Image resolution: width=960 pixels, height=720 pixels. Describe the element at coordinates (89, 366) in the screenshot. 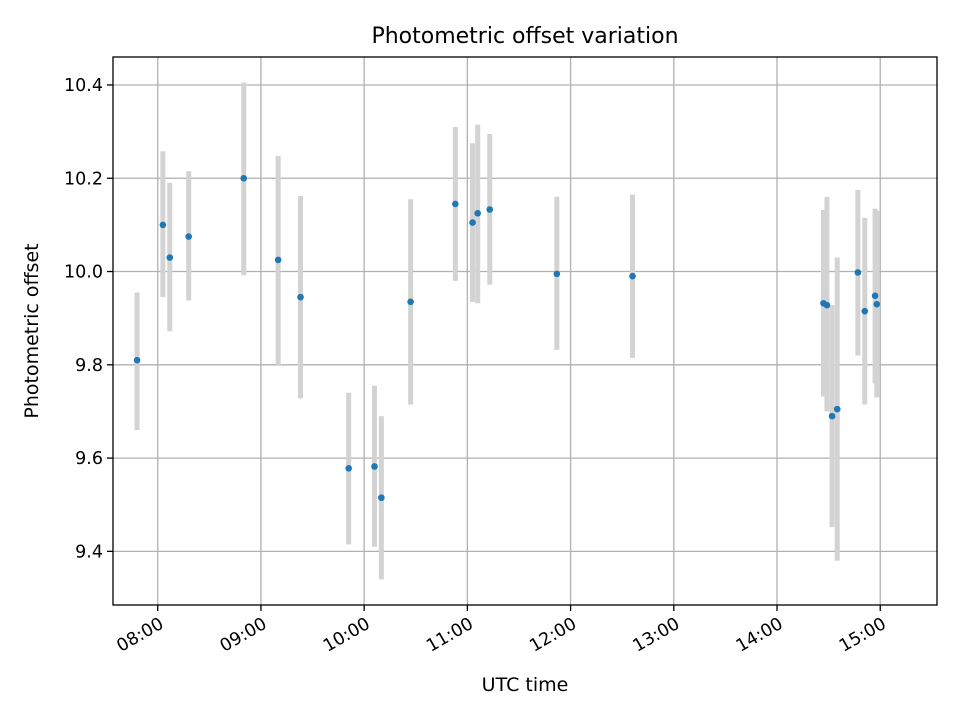

I see `y-tick-label: 9.8` at that location.